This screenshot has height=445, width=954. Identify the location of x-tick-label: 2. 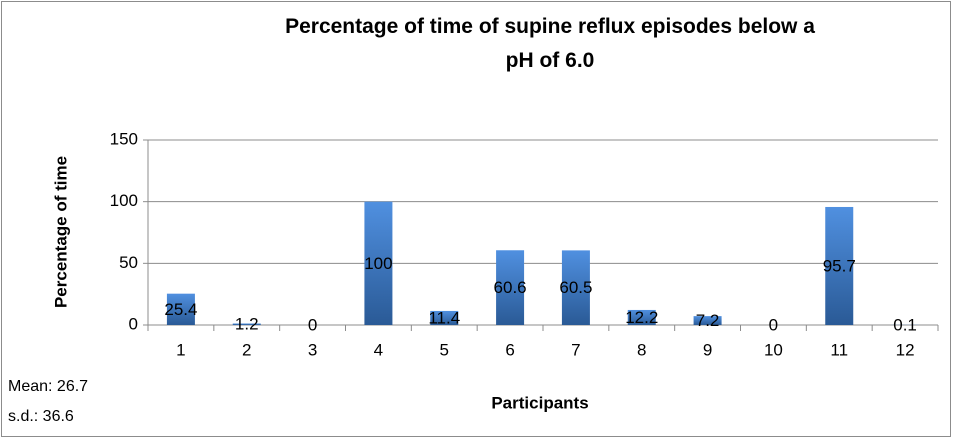
(246, 349).